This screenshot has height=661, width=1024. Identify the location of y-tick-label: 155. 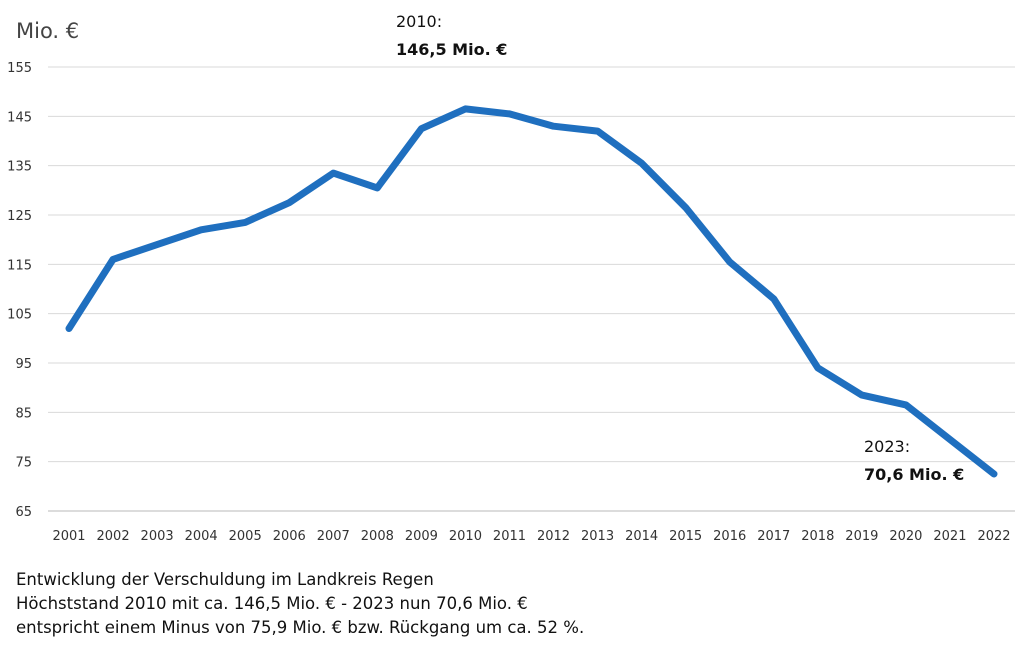
(19, 68).